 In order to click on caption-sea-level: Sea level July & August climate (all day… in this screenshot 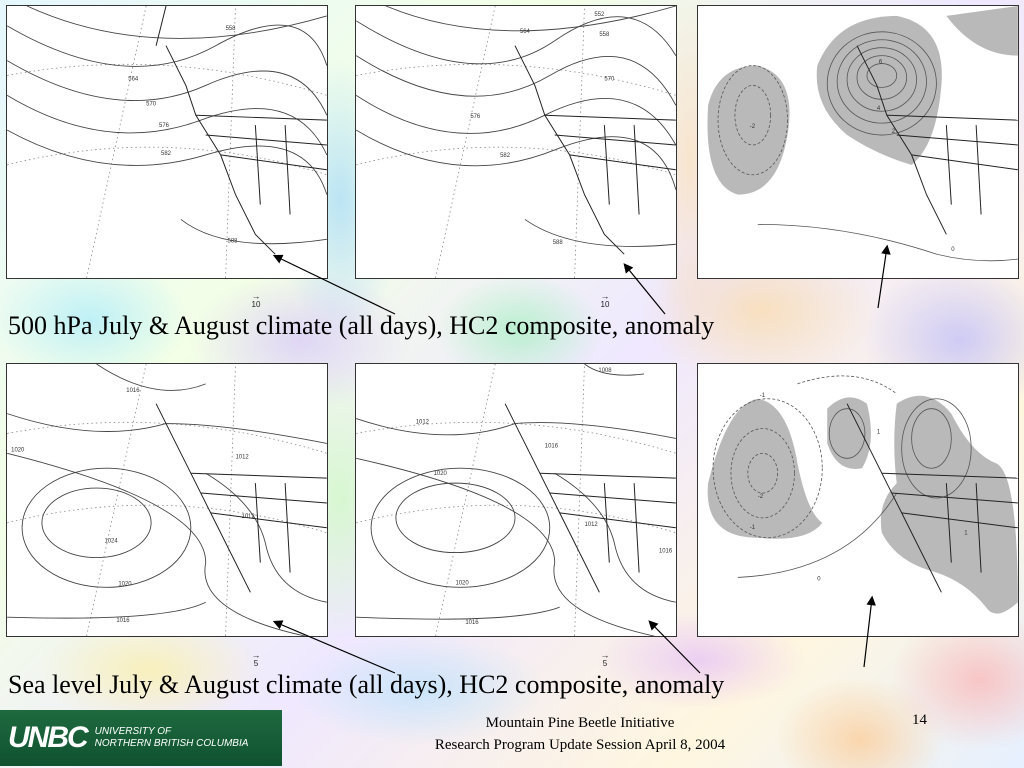, I will do `click(366, 684)`.